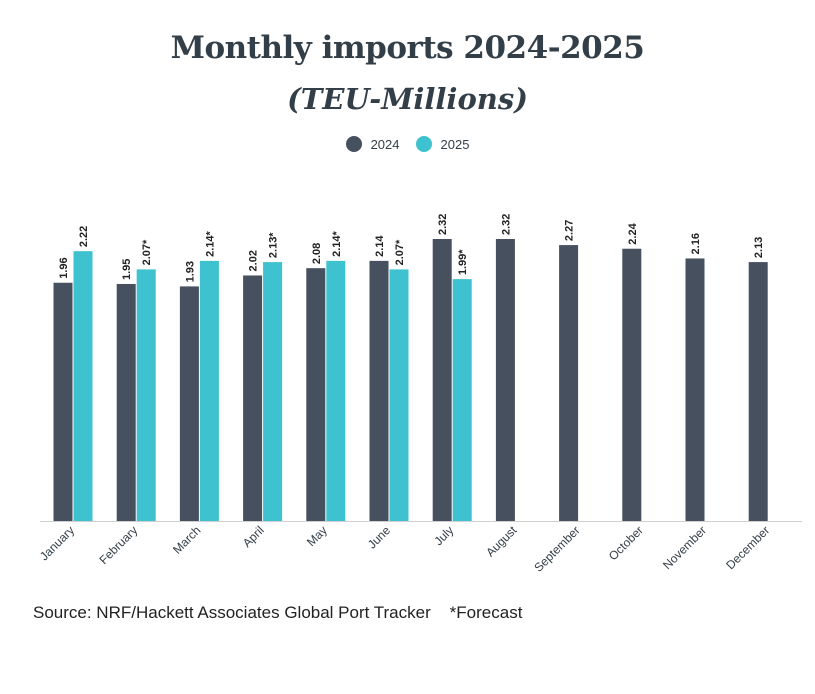 Image resolution: width=815 pixels, height=694 pixels. What do you see at coordinates (273, 391) in the screenshot?
I see `bar-2025-april` at bounding box center [273, 391].